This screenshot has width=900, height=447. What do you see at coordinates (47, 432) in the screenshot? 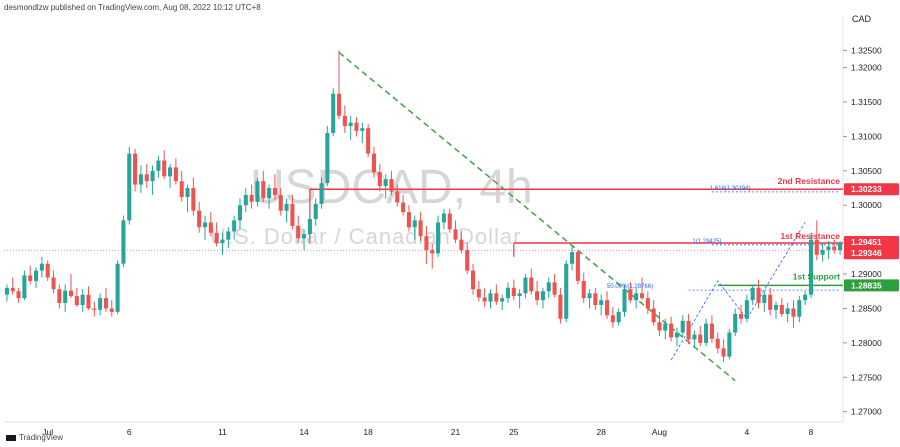
I see `x-tick-label: Jul` at bounding box center [47, 432].